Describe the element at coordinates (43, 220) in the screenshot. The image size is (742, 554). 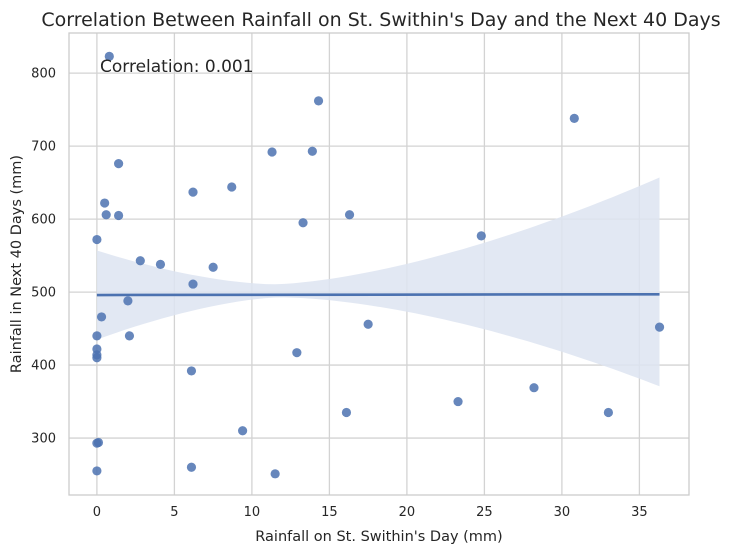
I see `y-tick-label: 600` at that location.